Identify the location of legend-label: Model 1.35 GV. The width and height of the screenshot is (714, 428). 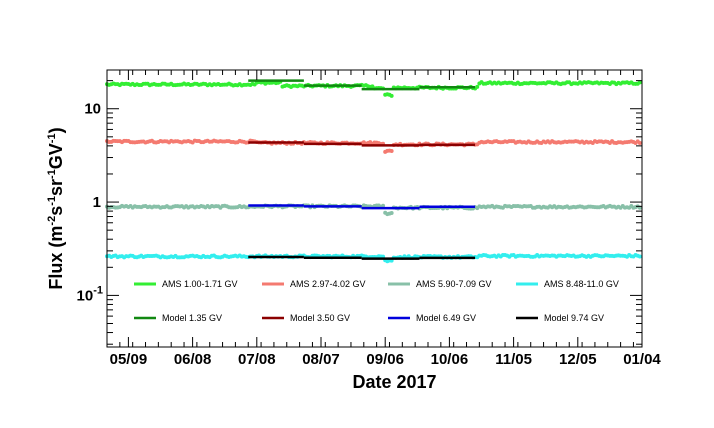
(192, 318).